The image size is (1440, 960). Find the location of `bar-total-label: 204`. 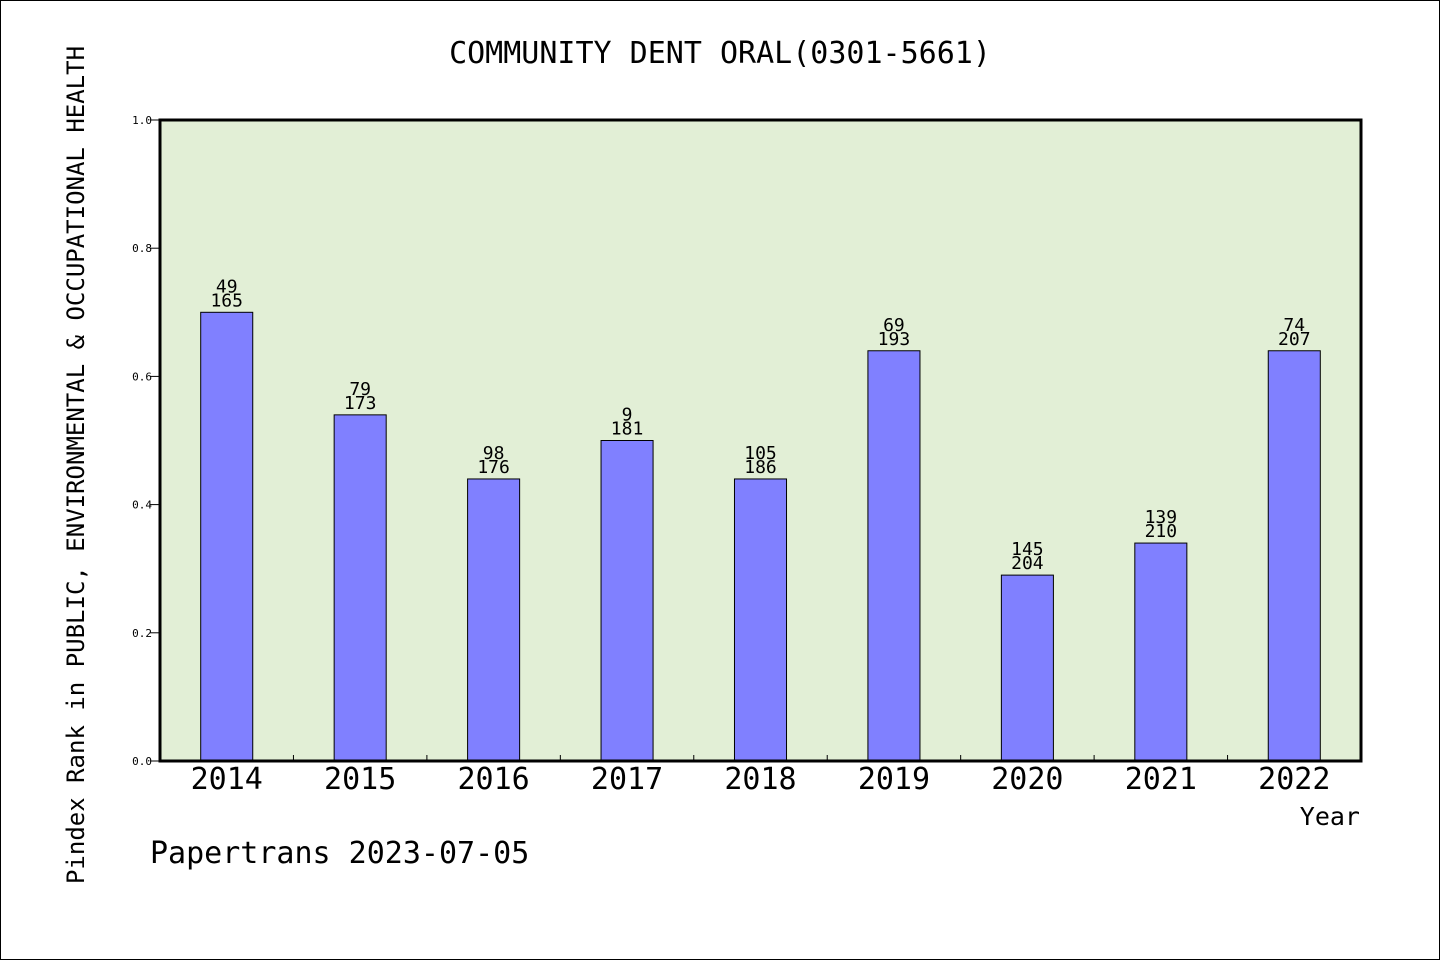

bar-total-label: 204 is located at coordinates (1027, 563).